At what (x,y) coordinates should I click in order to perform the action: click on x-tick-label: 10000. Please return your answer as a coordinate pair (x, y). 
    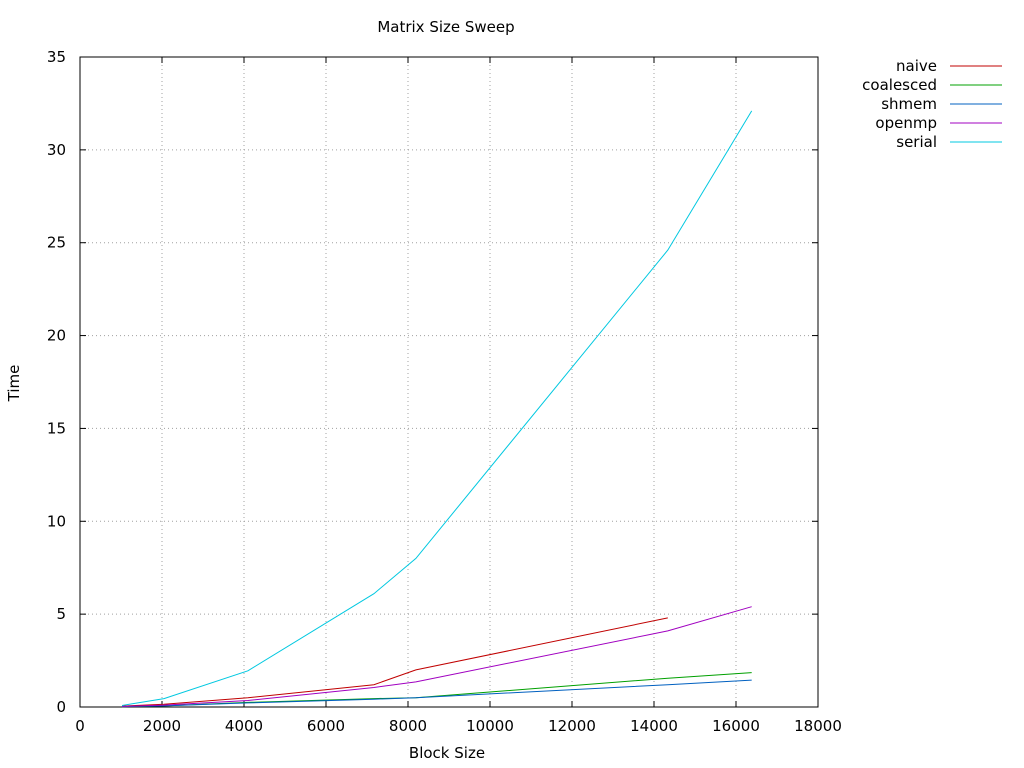
    Looking at the image, I should click on (490, 726).